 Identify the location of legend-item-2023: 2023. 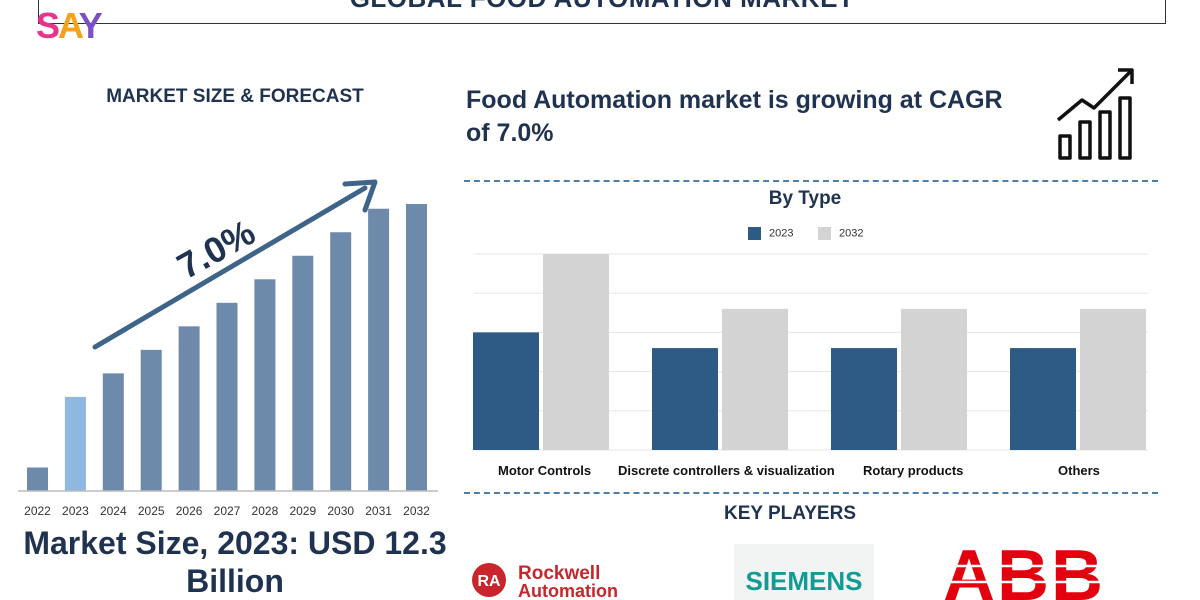
(770, 233).